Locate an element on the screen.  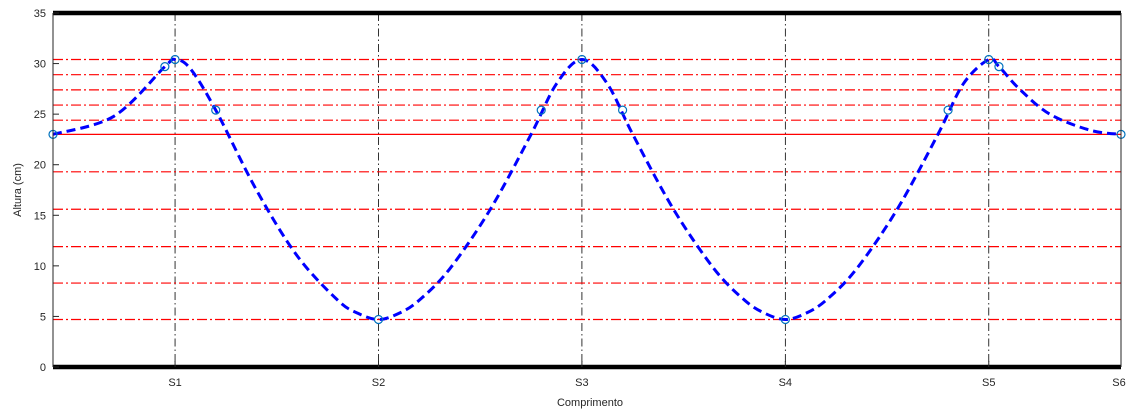
y-tick-label-0: 0 is located at coordinates (43, 368).